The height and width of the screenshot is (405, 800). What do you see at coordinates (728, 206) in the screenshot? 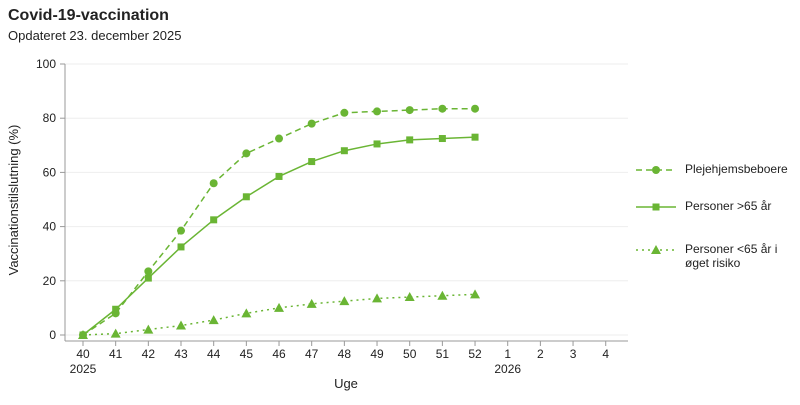
I see `legend-label: Personer >65 år` at bounding box center [728, 206].